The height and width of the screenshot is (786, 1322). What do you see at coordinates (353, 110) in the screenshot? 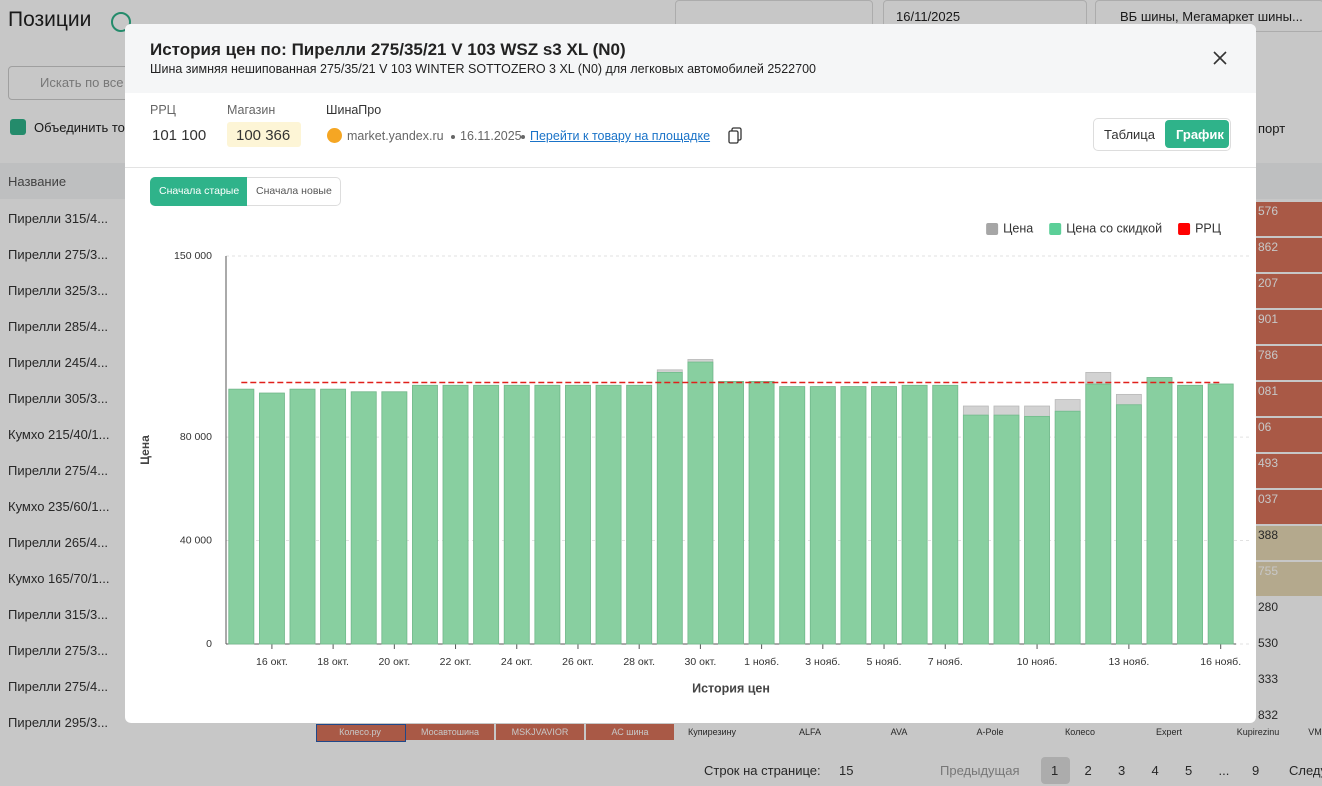
I see `seller: ШинаПро` at bounding box center [353, 110].